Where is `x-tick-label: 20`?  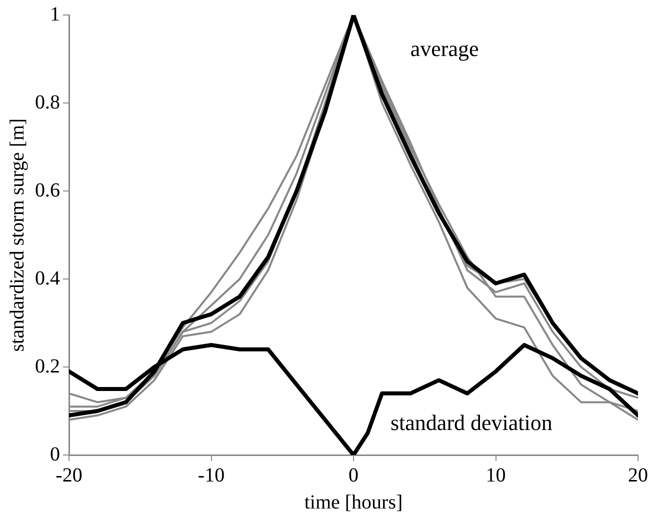
x-tick-label: 20 is located at coordinates (638, 475).